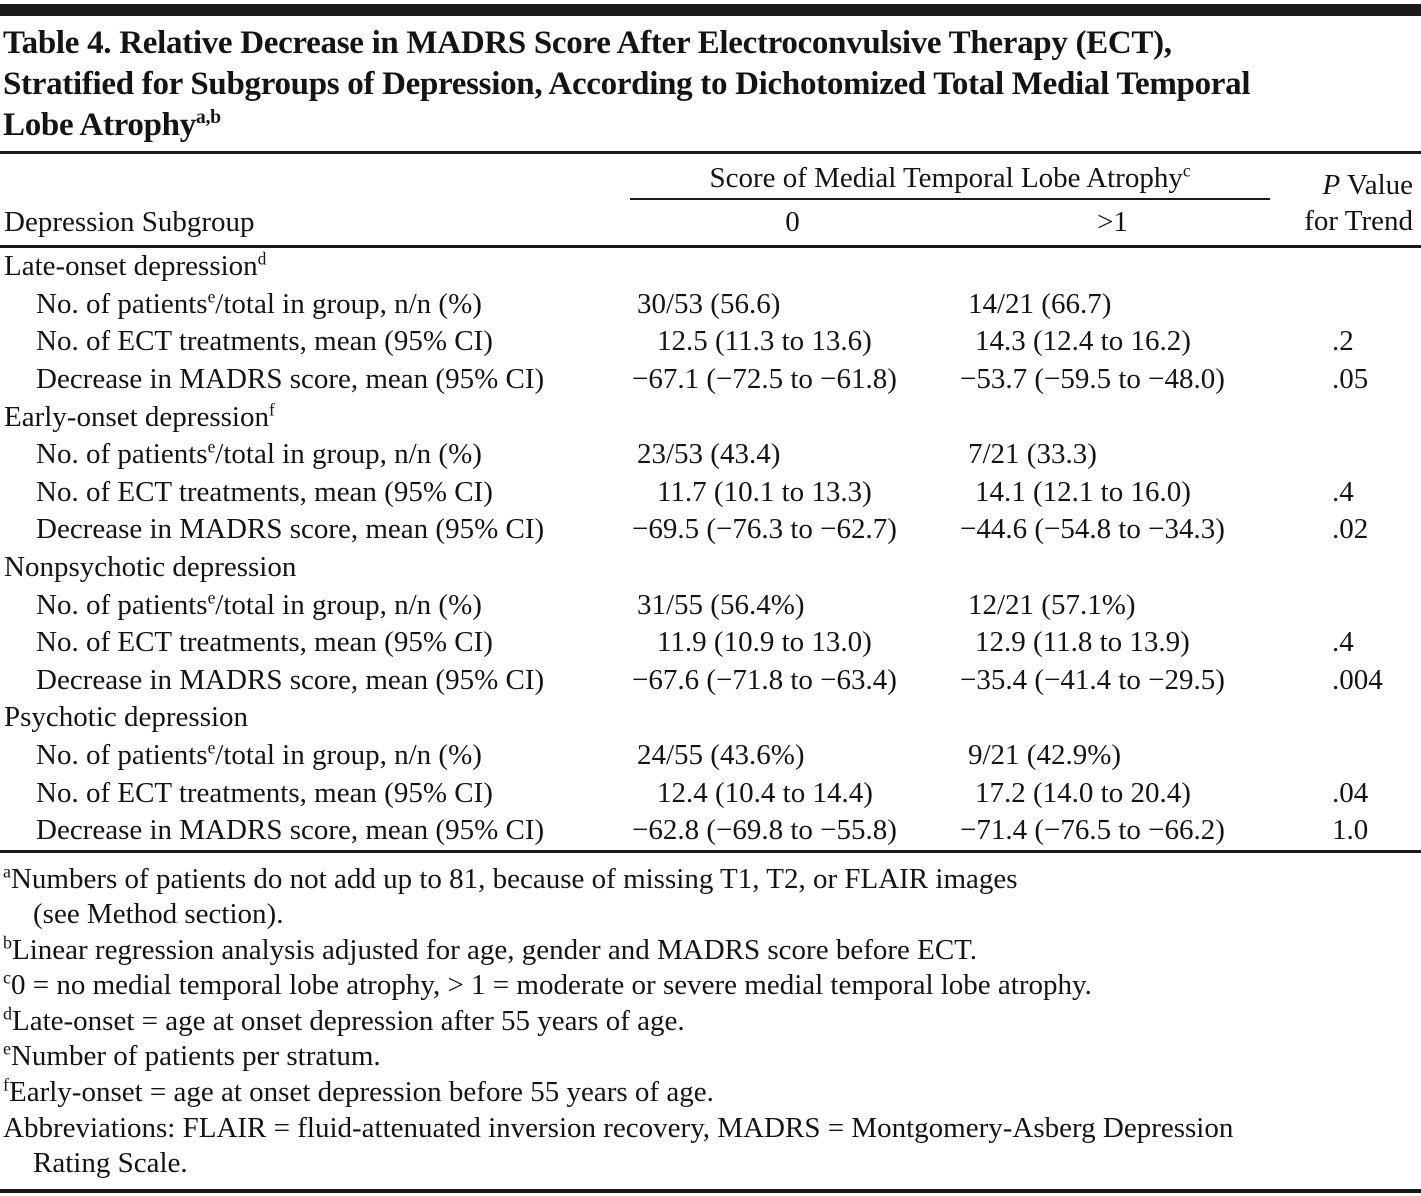 Image resolution: width=1421 pixels, height=1196 pixels. I want to click on group-label-cell: Early-onset depressionf, so click(139, 416).